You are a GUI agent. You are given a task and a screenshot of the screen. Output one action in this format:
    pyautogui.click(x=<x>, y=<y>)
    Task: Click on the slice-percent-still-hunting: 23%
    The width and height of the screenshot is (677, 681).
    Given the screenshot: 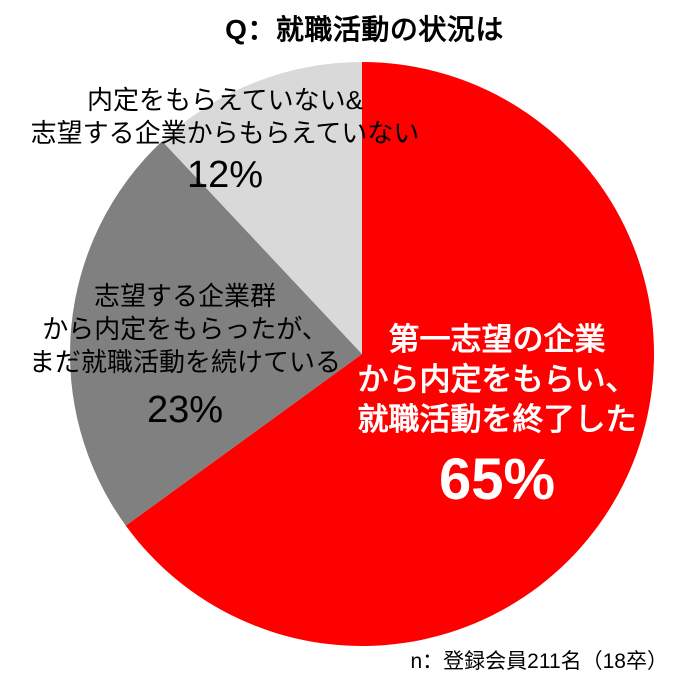 What is the action you would take?
    pyautogui.click(x=185, y=410)
    